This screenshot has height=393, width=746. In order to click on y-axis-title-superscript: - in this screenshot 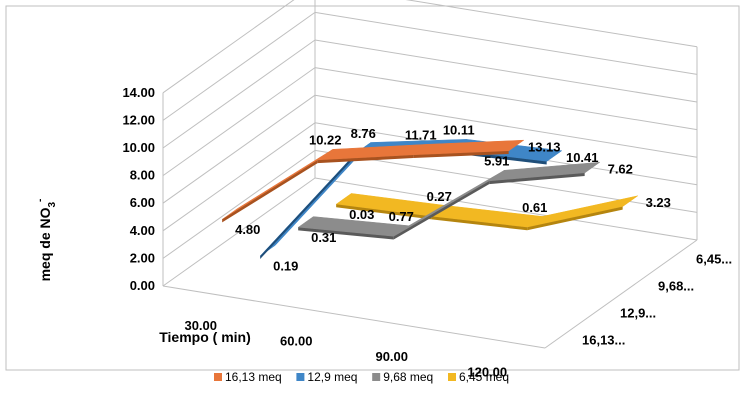, I will do `click(40, 200)`.